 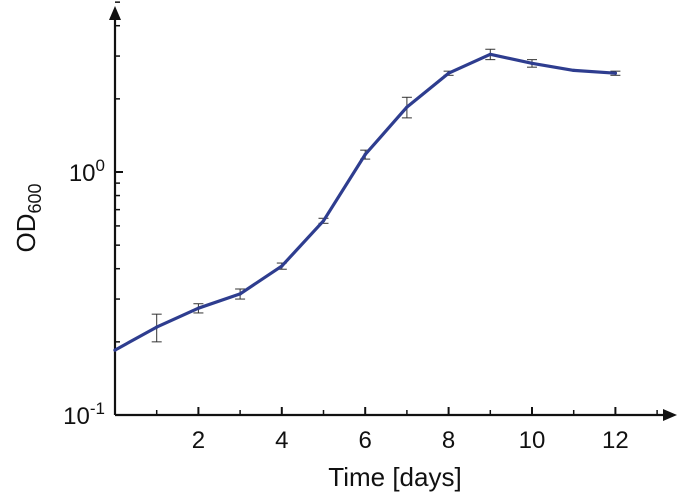 I want to click on x-tick-label: 12, so click(x=615, y=440).